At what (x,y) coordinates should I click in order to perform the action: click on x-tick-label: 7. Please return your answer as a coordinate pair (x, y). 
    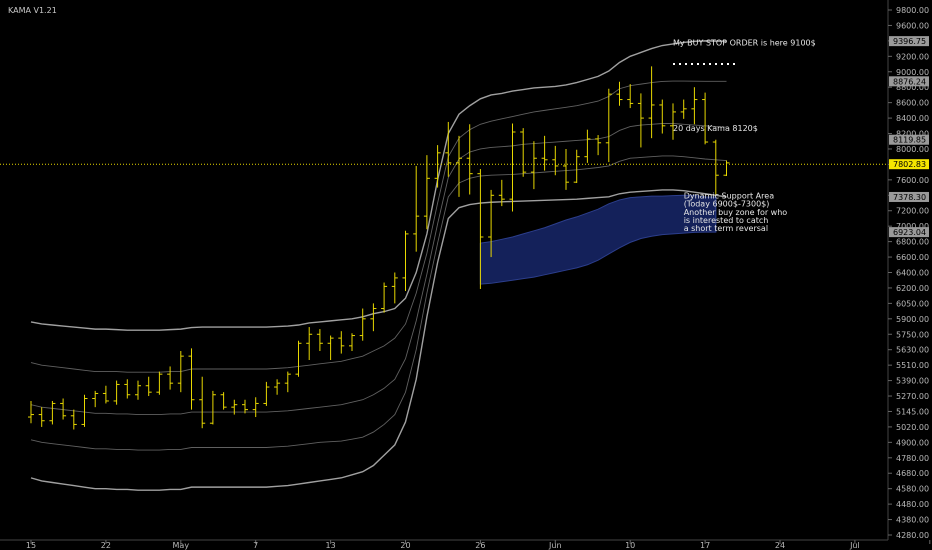
    Looking at the image, I should click on (255, 545).